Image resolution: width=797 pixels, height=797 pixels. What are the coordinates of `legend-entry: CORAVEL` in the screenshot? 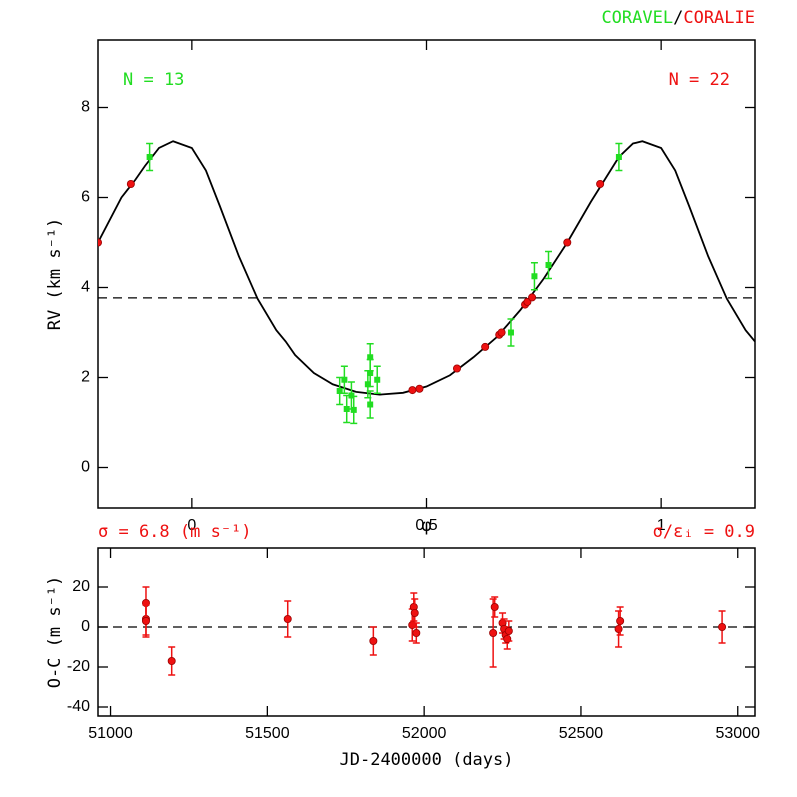 It's located at (637, 18).